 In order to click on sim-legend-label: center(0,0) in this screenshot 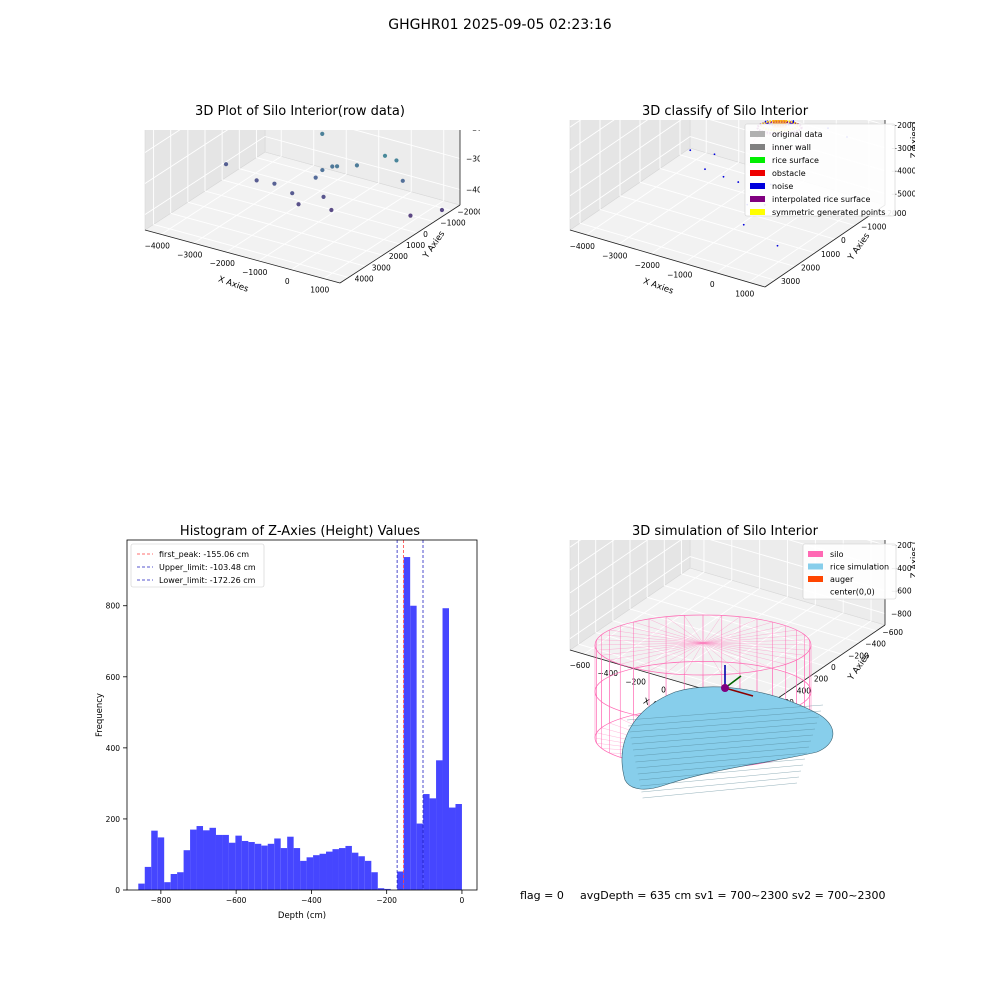, I will do `click(852, 592)`.